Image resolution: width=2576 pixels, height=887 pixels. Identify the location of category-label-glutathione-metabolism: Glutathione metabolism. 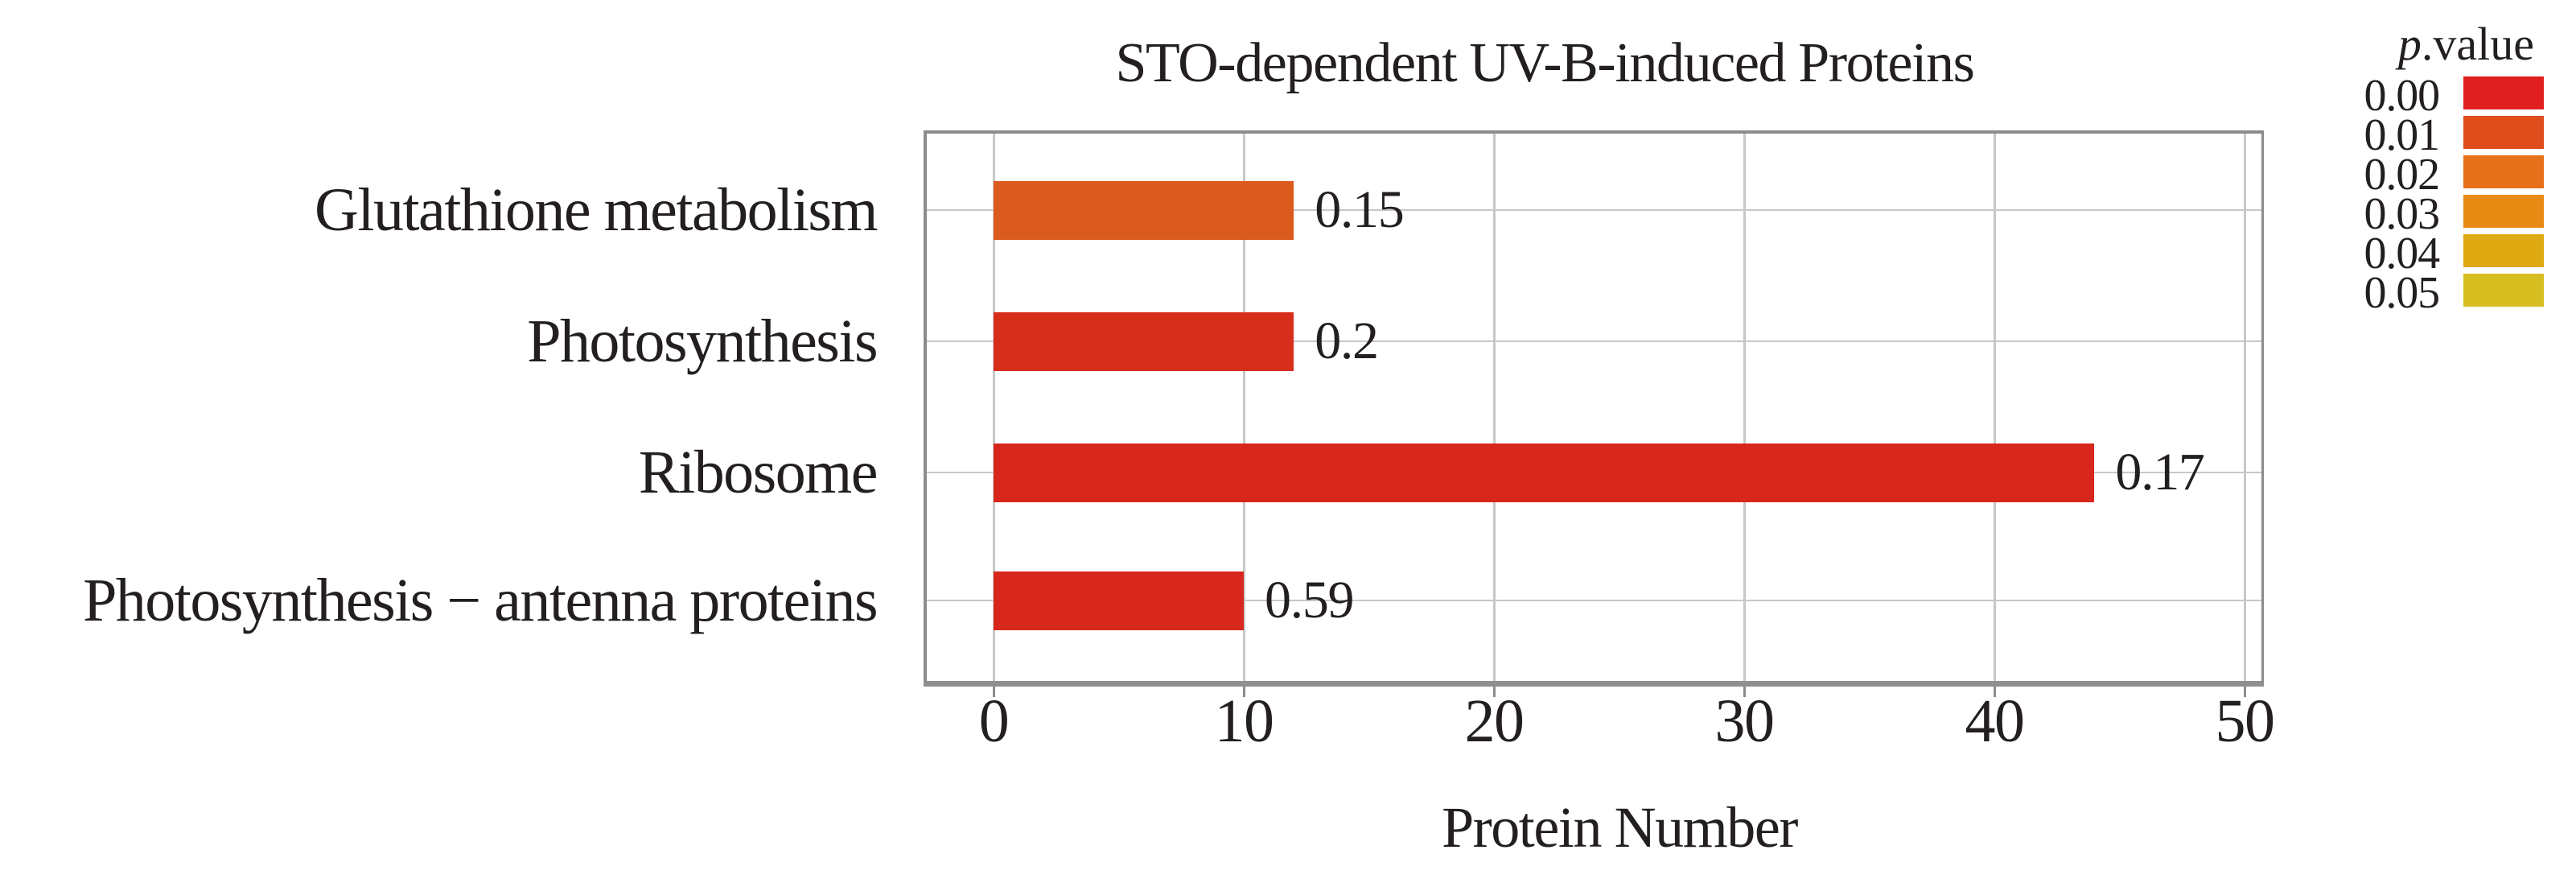
(597, 210).